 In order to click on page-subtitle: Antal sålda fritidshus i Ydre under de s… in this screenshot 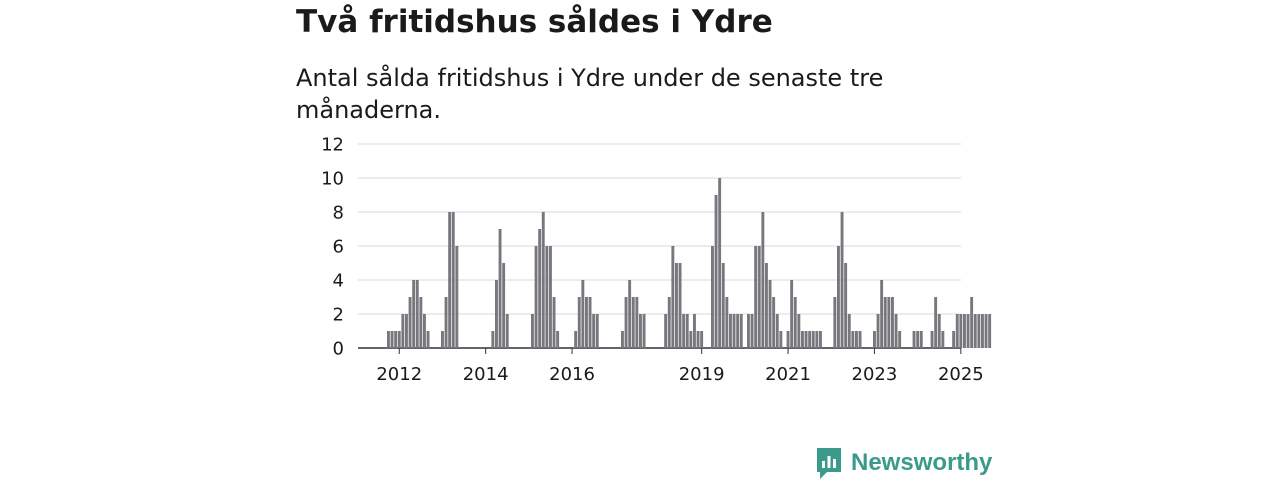, I will do `click(590, 94)`.